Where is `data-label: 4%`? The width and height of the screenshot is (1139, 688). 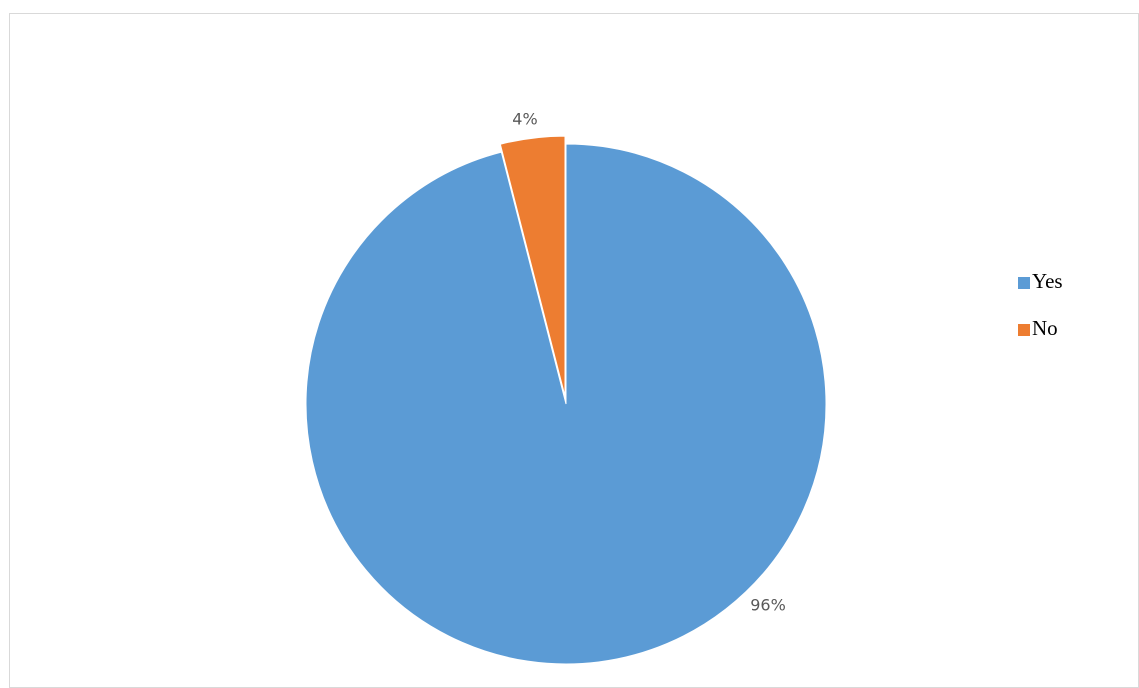 data-label: 4% is located at coordinates (524, 119).